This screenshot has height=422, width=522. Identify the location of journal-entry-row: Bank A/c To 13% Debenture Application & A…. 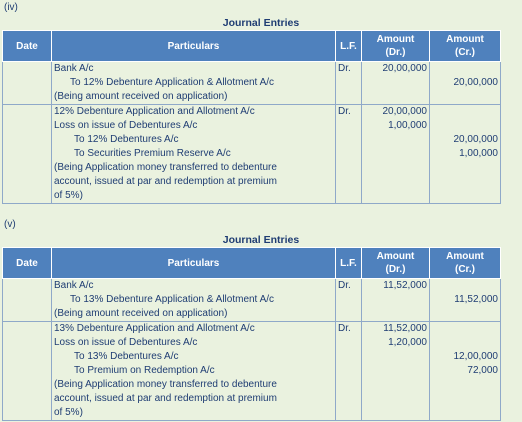
(251, 300).